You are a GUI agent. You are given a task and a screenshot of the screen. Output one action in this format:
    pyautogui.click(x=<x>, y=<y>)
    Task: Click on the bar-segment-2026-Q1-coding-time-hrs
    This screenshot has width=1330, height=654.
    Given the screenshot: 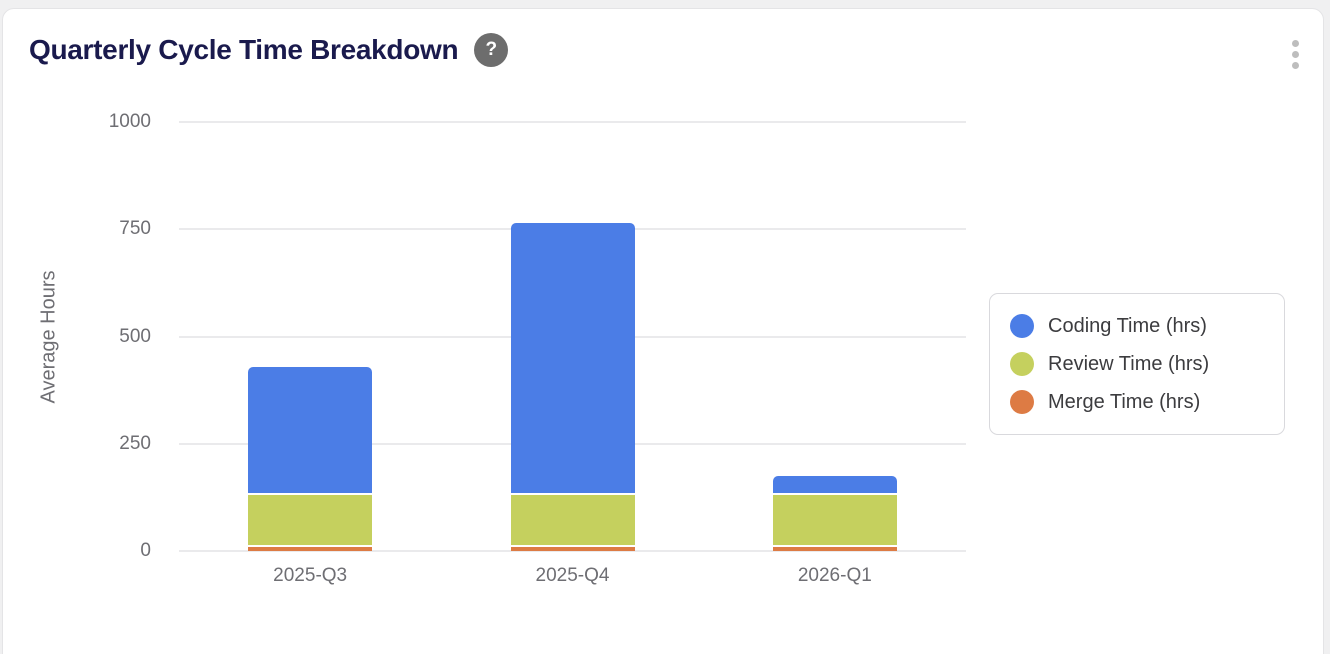 What is the action you would take?
    pyautogui.click(x=834, y=485)
    